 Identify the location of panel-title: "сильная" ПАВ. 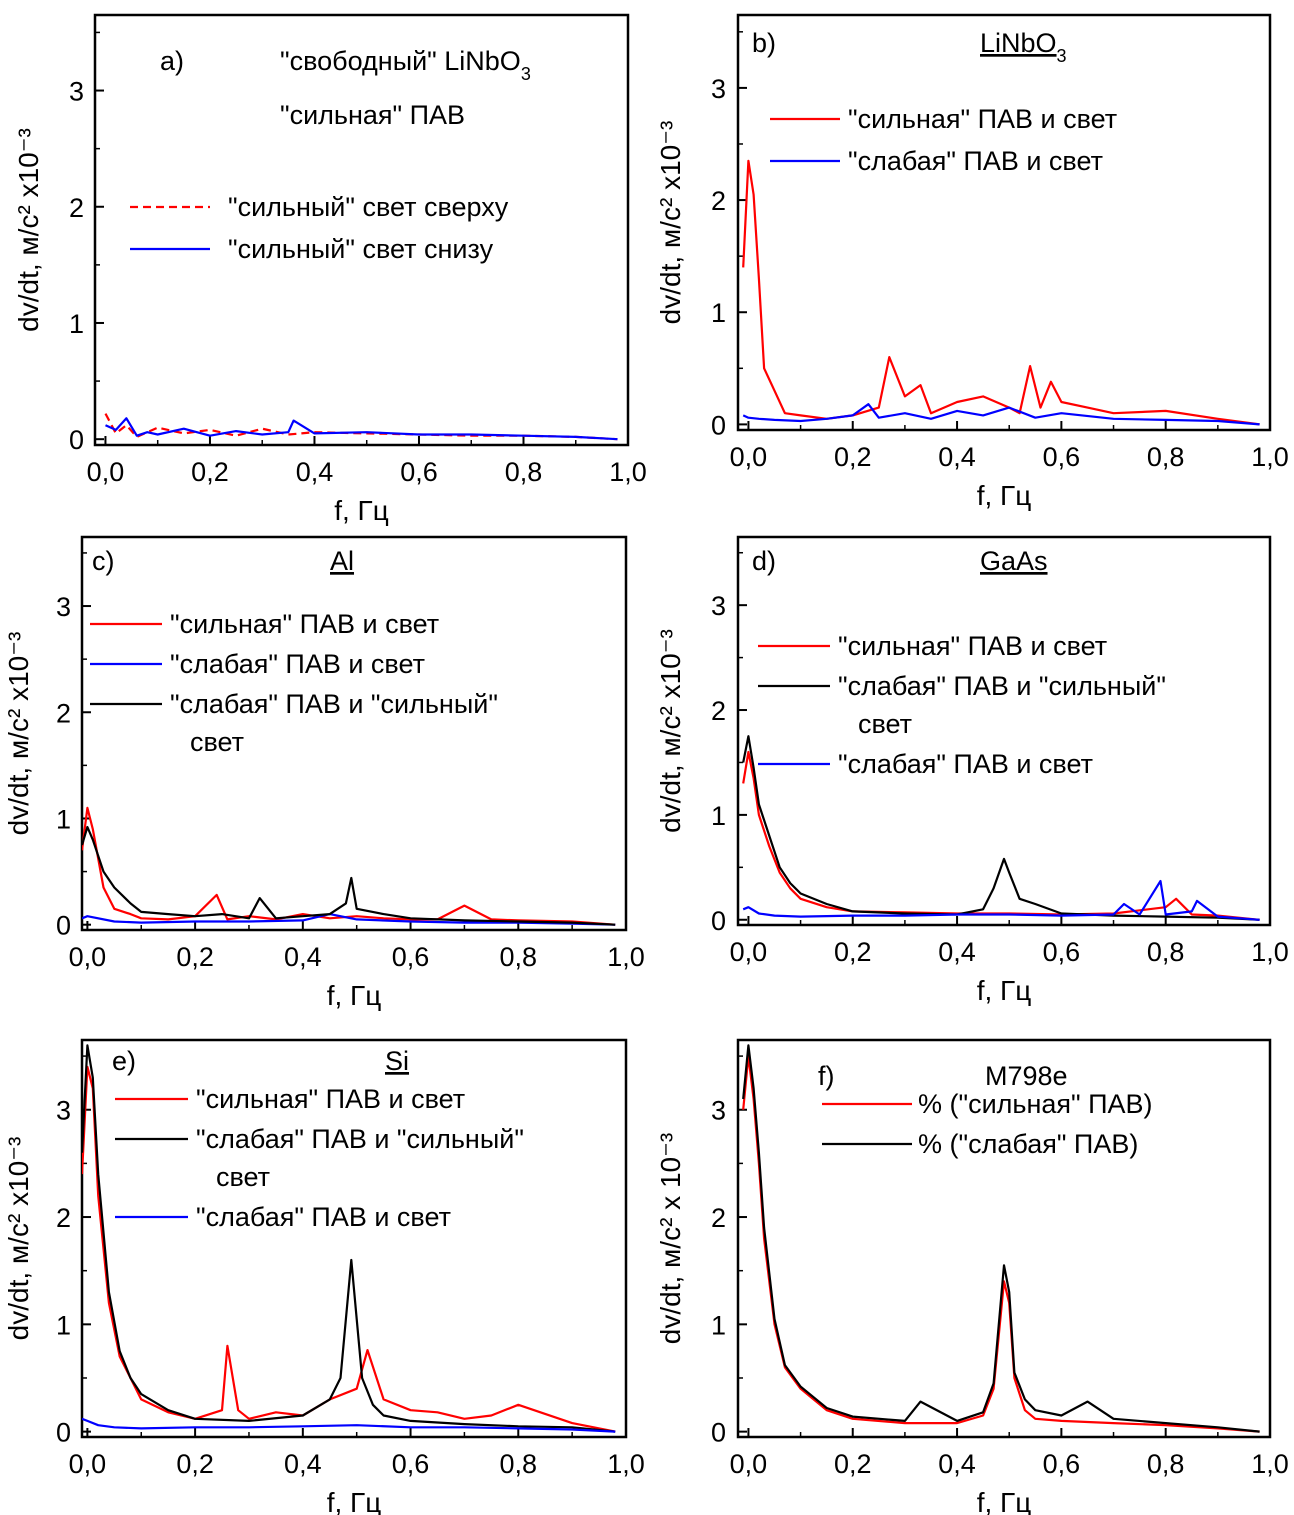
(372, 115).